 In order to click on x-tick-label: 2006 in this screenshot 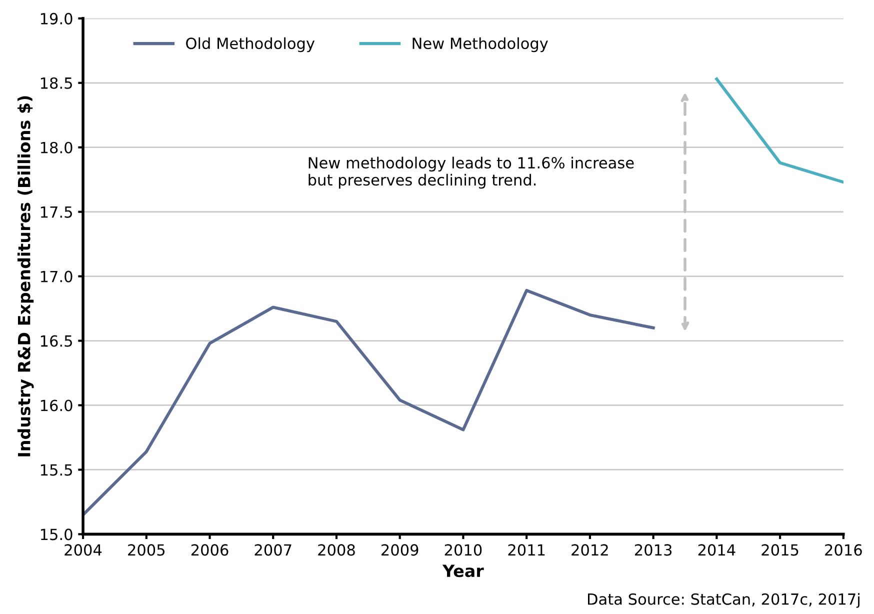, I will do `click(209, 550)`.